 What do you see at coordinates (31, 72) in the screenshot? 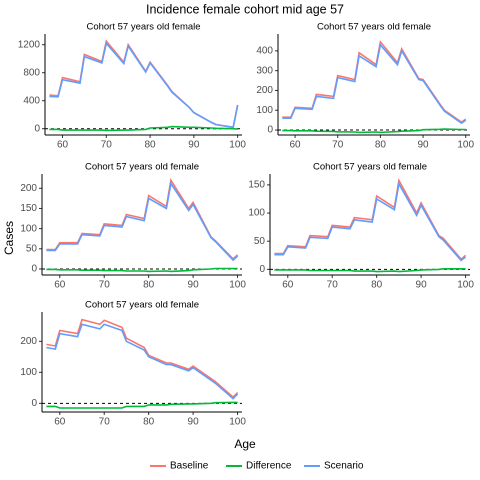
I see `y-tick-label: 800` at bounding box center [31, 72].